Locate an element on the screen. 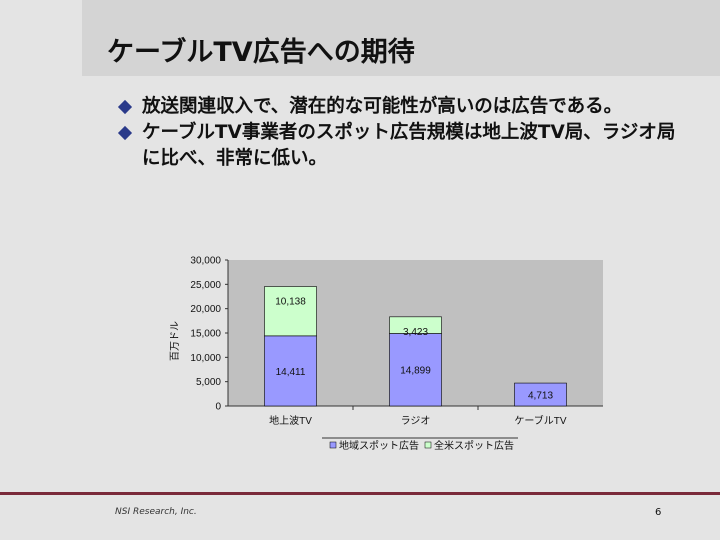  y-tick-label: 30,000 is located at coordinates (205, 261).